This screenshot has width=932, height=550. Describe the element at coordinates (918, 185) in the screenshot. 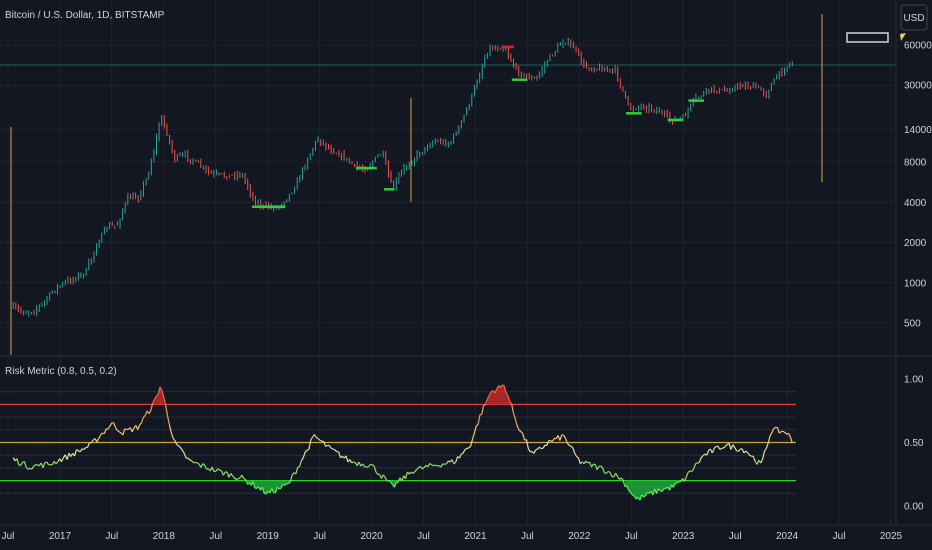

I see `price-axis: 500 1000 2000 4000 8000 14000 30000 60000` at that location.